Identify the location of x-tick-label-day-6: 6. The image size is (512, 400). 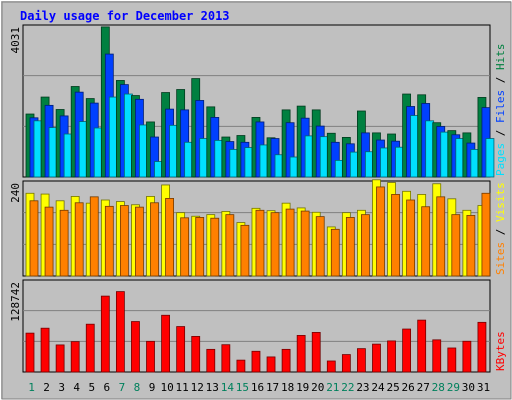
(107, 387).